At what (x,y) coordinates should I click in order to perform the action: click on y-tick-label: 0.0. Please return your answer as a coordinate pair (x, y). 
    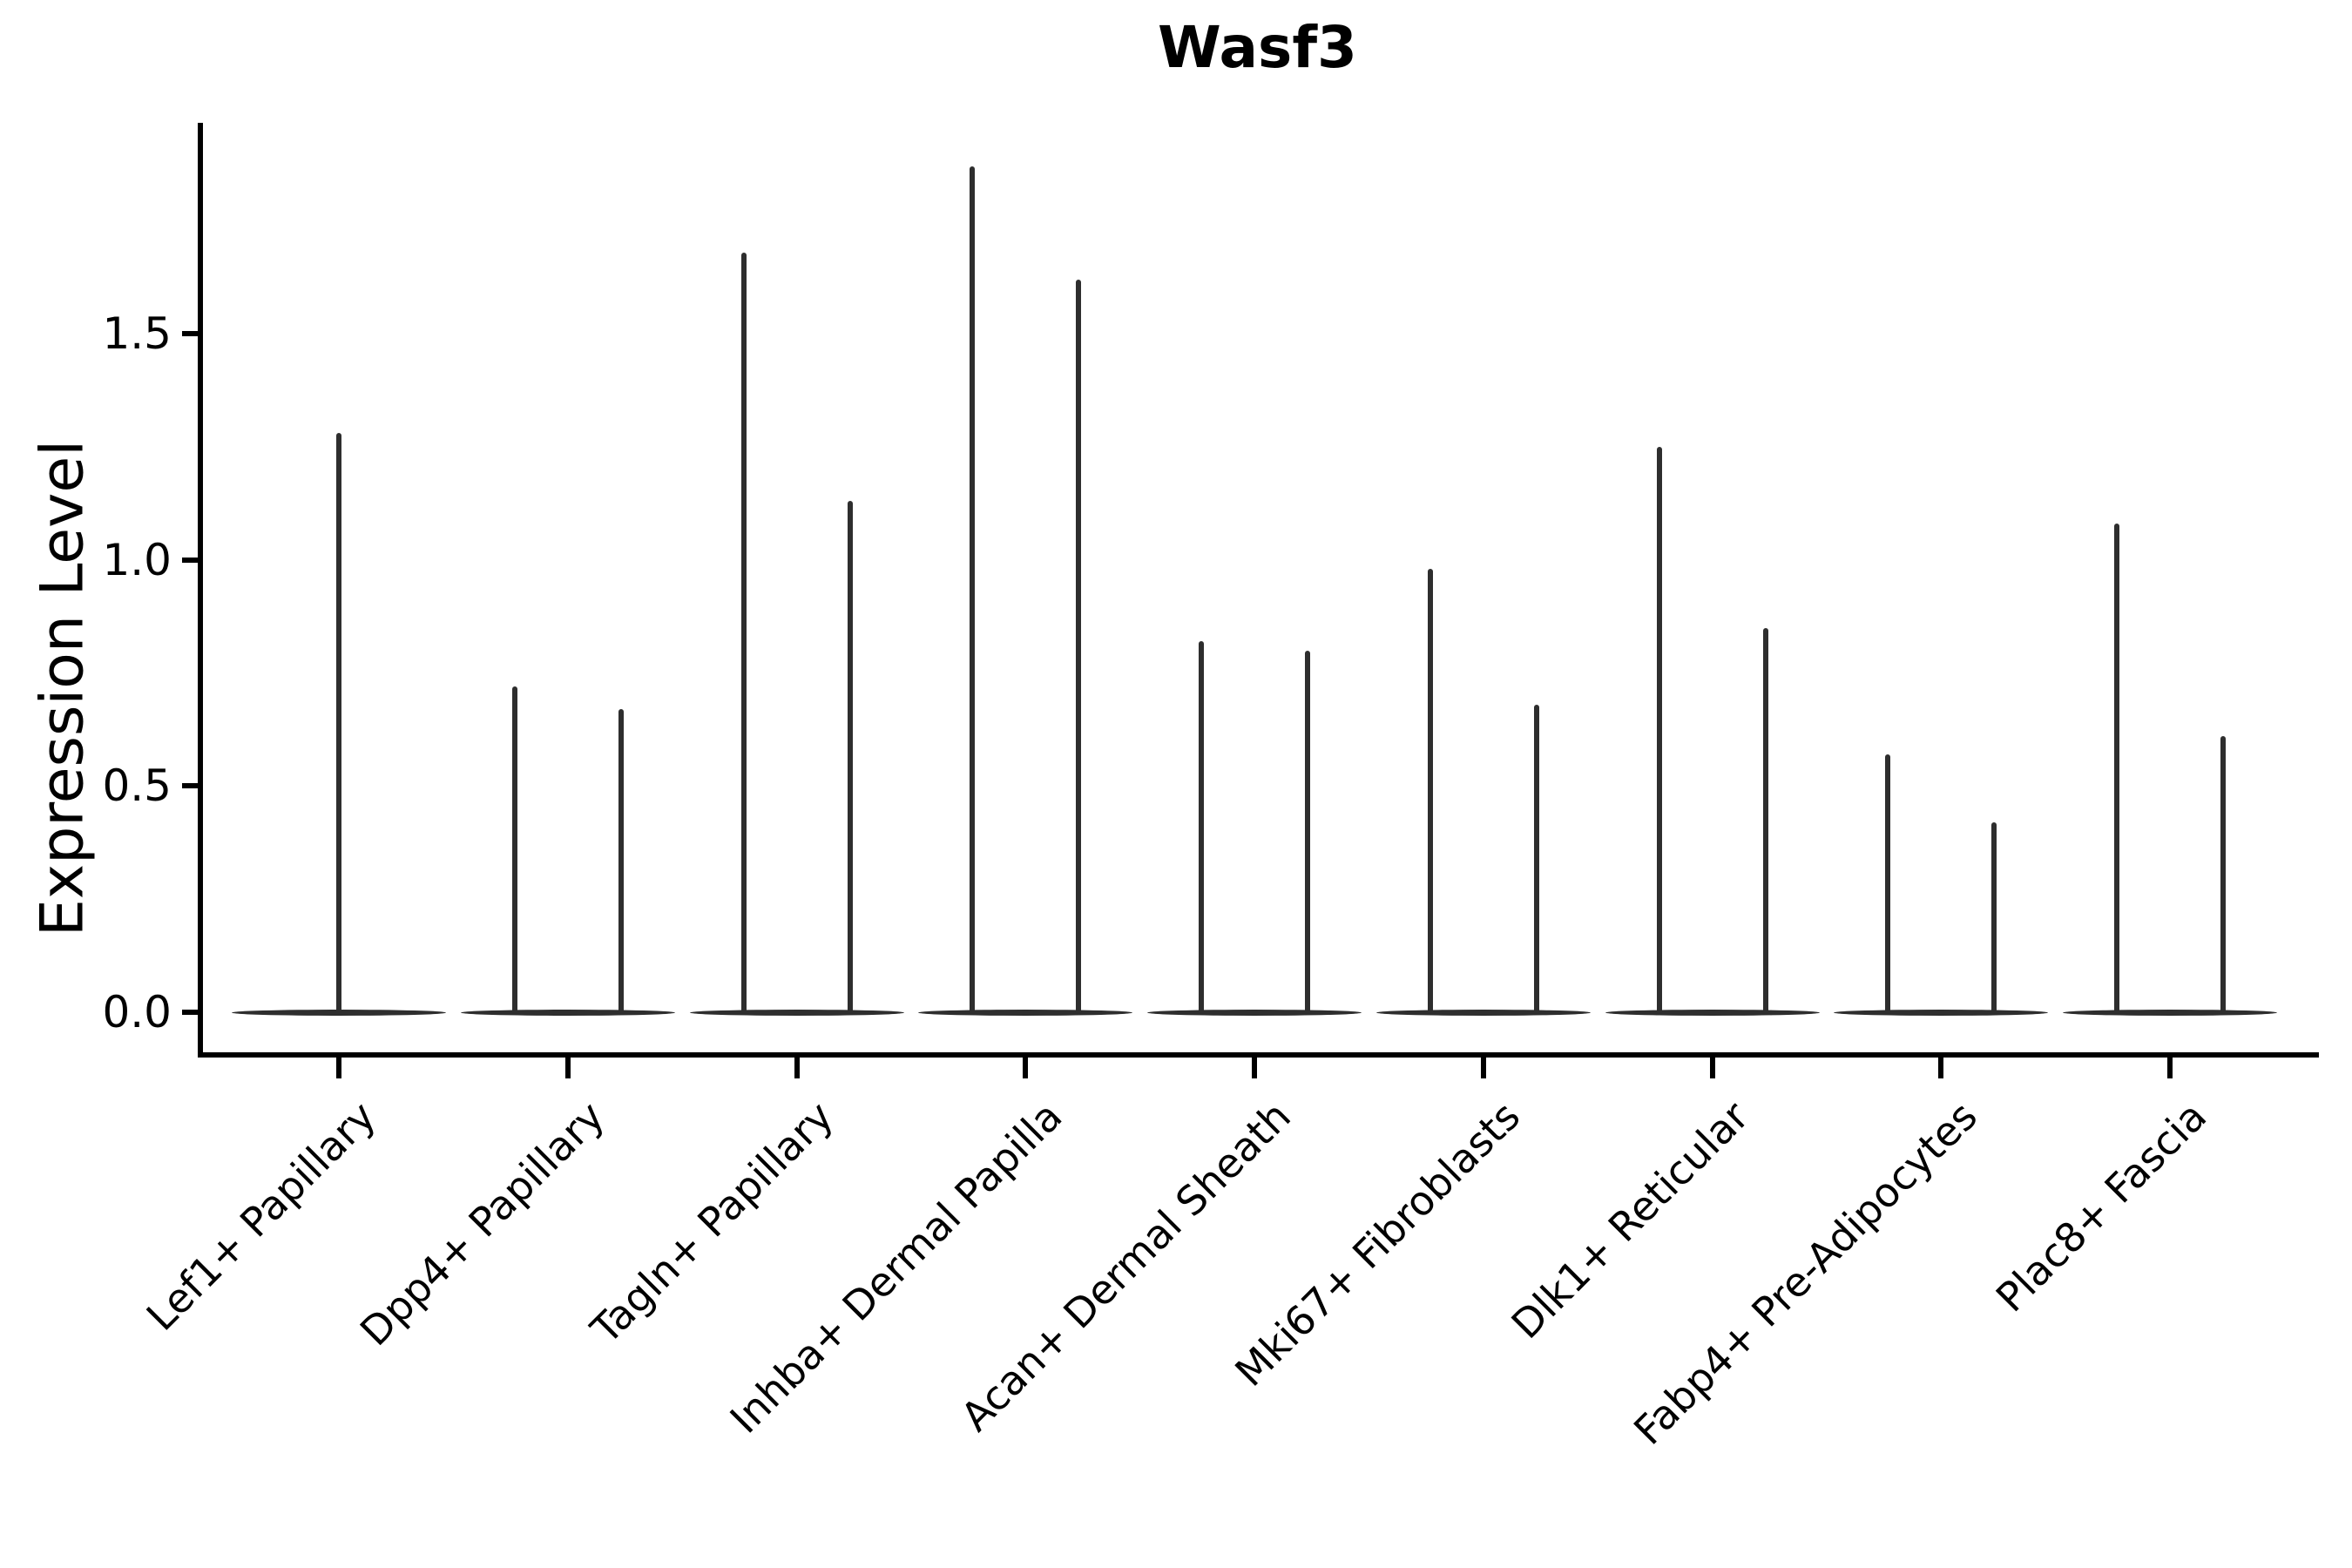
    Looking at the image, I should click on (137, 1012).